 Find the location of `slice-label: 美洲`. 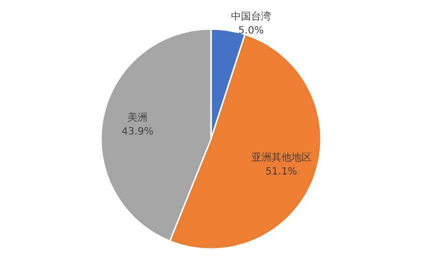

slice-label: 美洲 is located at coordinates (138, 117).